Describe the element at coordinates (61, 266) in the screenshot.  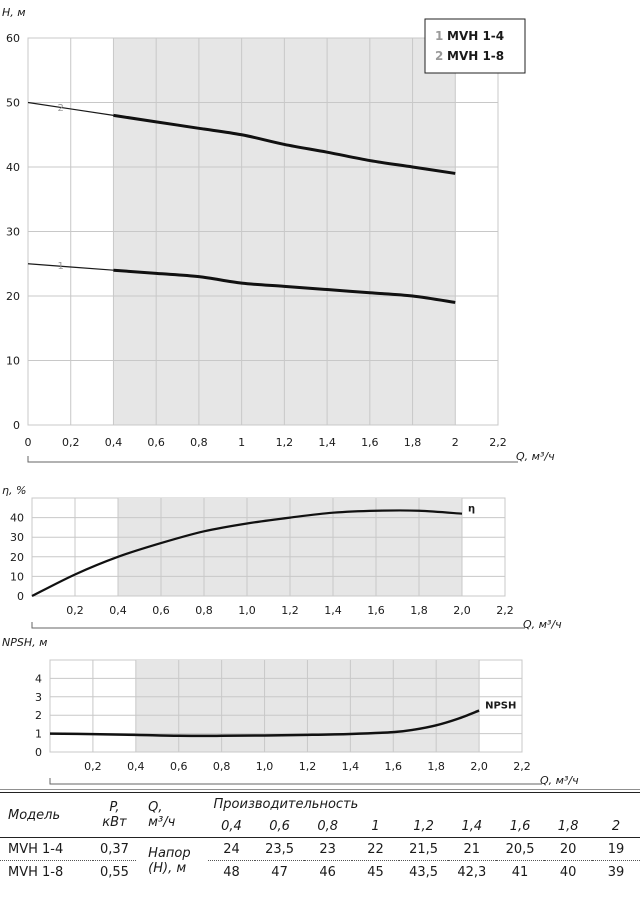
I see `head-series-label-1: 1` at that location.